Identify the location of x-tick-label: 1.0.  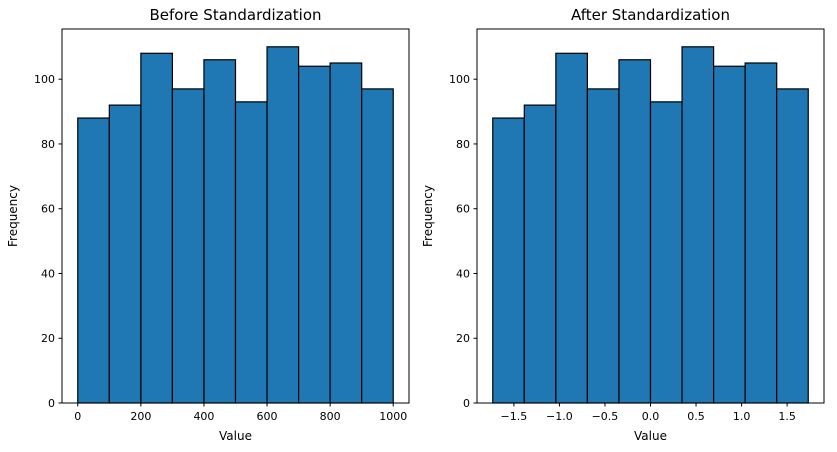
(742, 416).